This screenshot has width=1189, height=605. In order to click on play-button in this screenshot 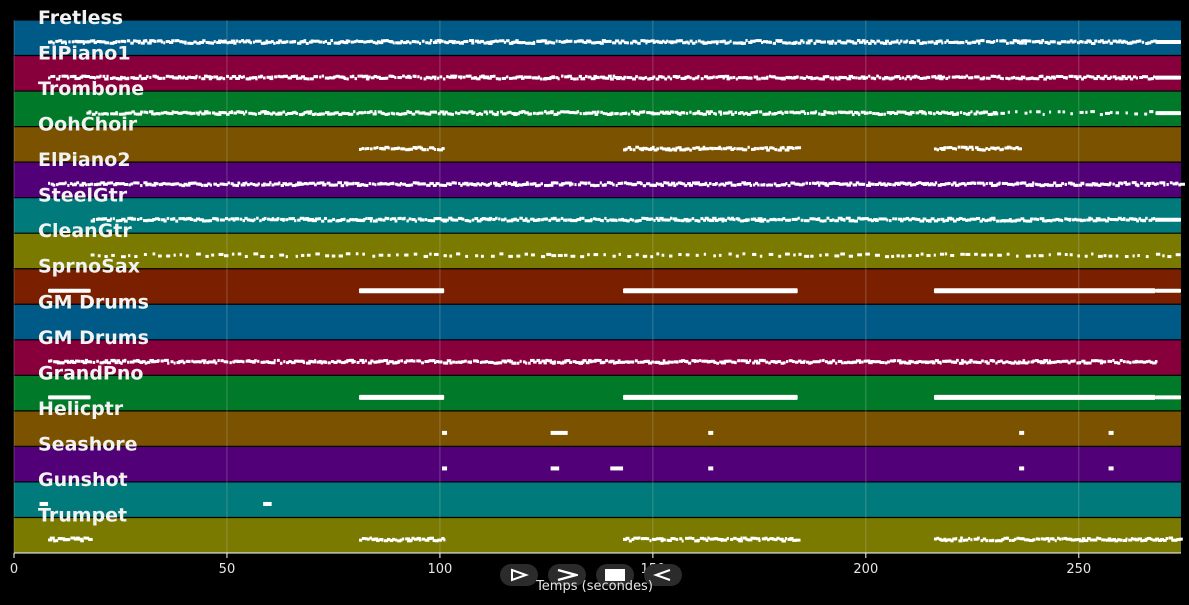, I will do `click(519, 575)`.